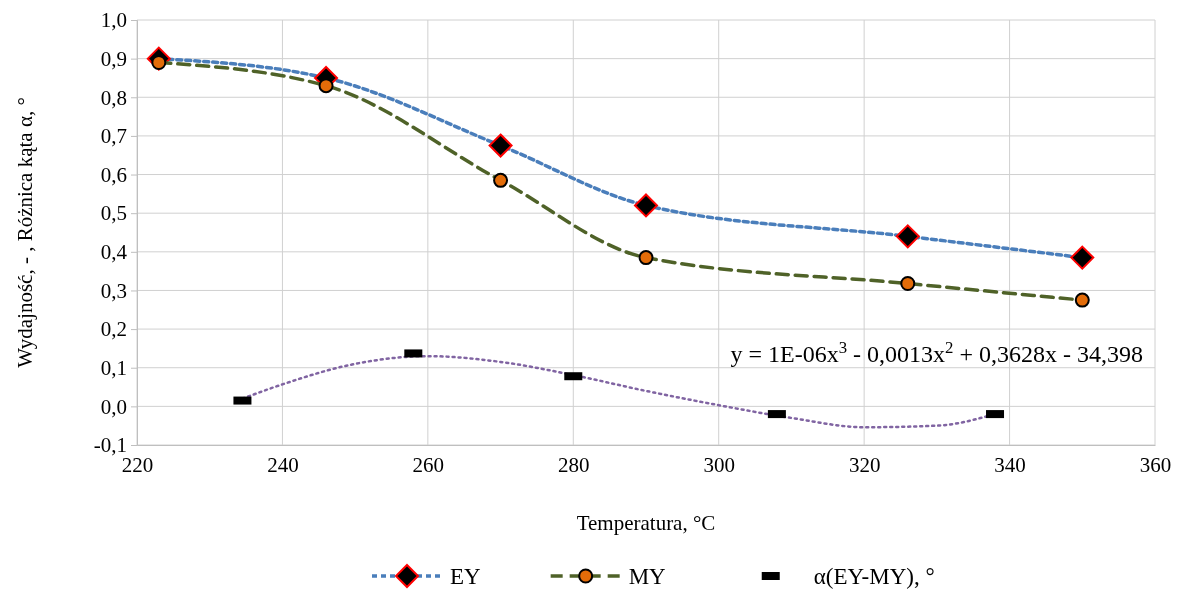  What do you see at coordinates (283, 464) in the screenshot?
I see `x-tick-label: 240` at bounding box center [283, 464].